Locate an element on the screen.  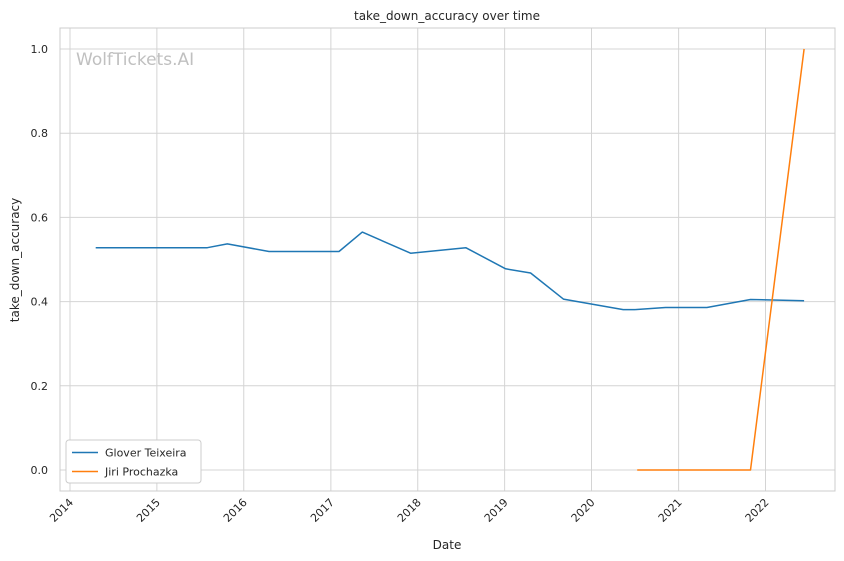
x-tick-label: 2018 is located at coordinates (409, 510).